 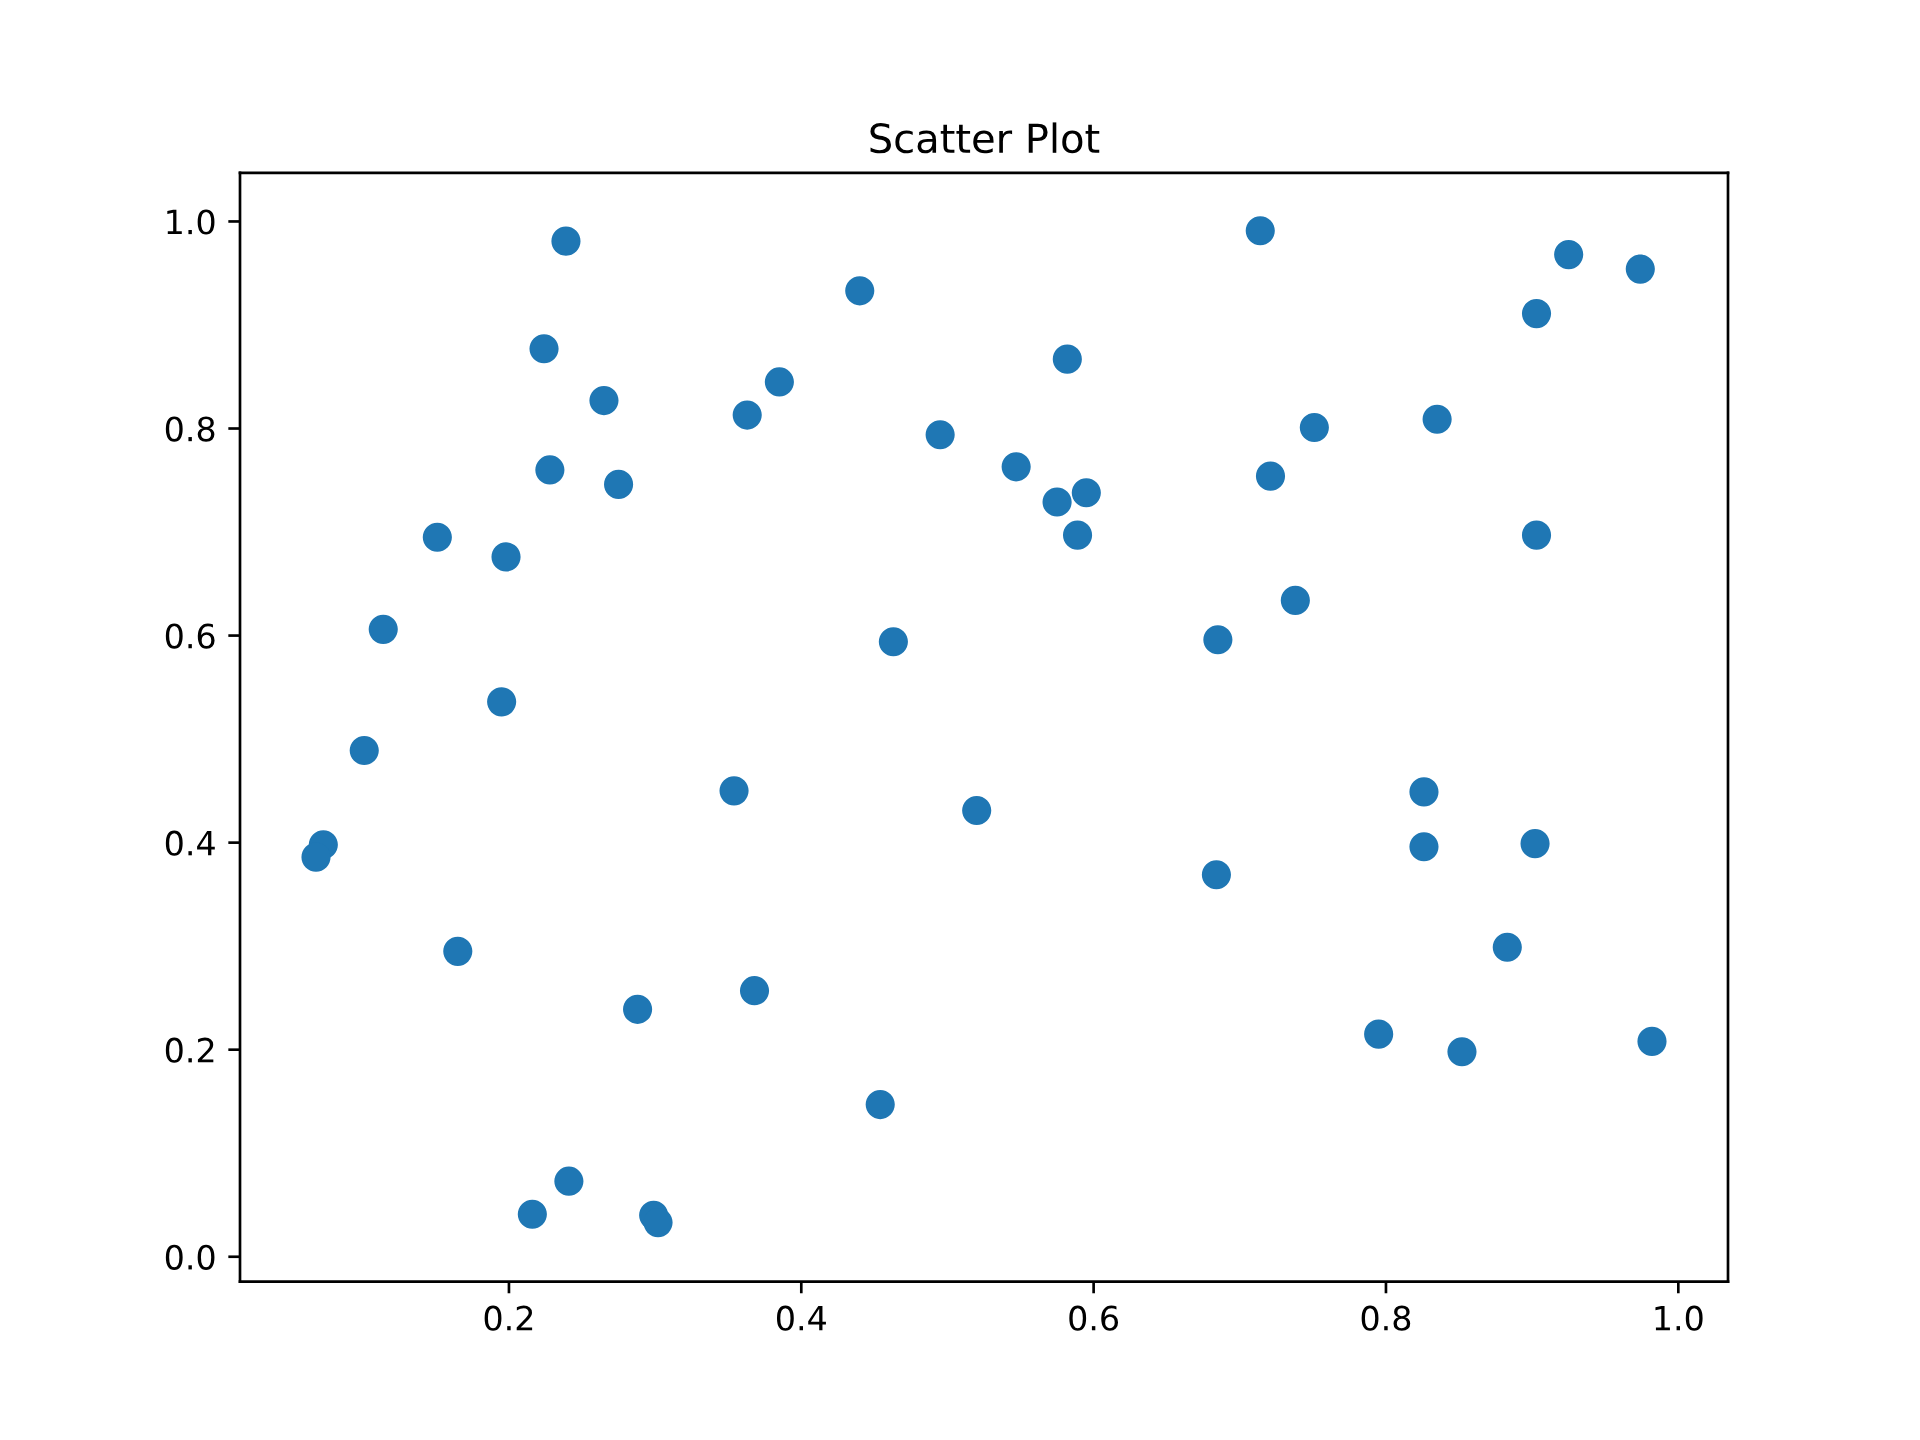 I want to click on x-tick-label: 0.8, so click(x=1386, y=1318).